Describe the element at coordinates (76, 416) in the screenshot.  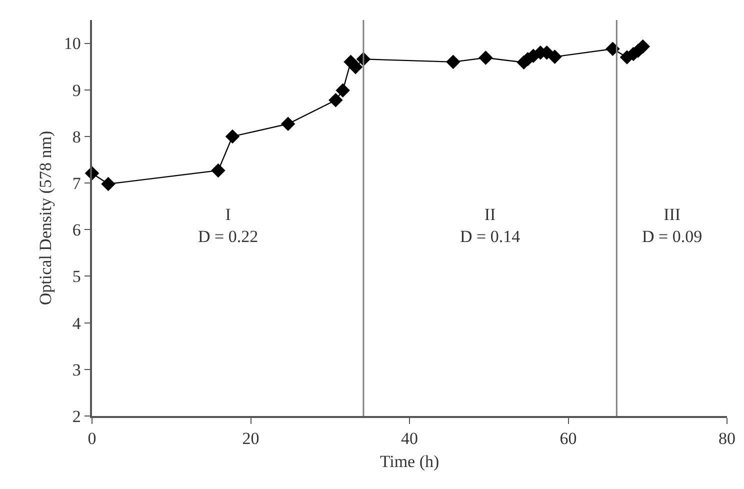
I see `y-tick-label: 2` at that location.